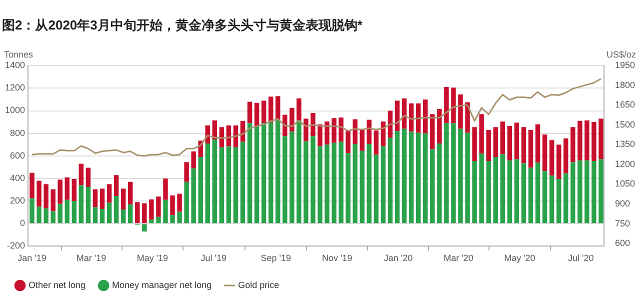  Describe the element at coordinates (622, 243) in the screenshot. I see `y2-tick-label: 600` at that location.